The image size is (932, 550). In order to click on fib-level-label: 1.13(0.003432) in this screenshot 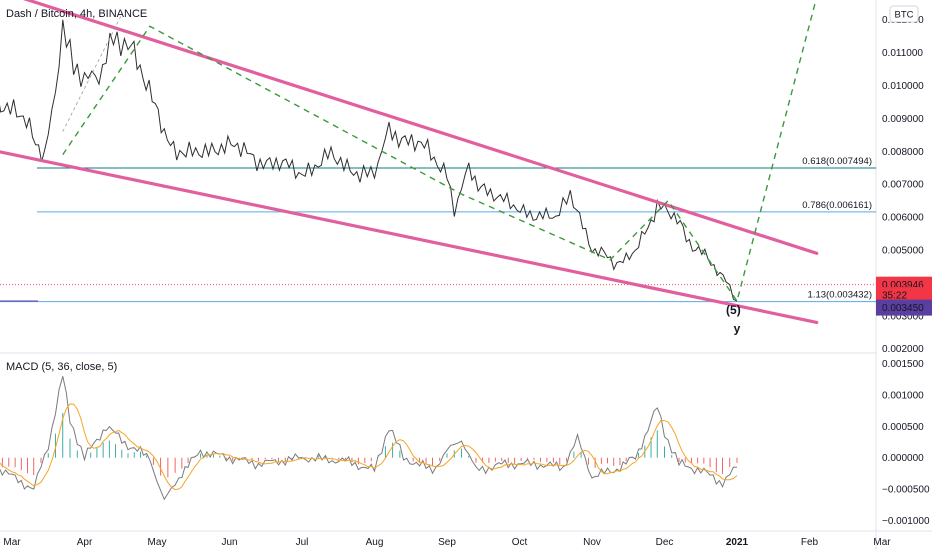, I will do `click(840, 295)`.